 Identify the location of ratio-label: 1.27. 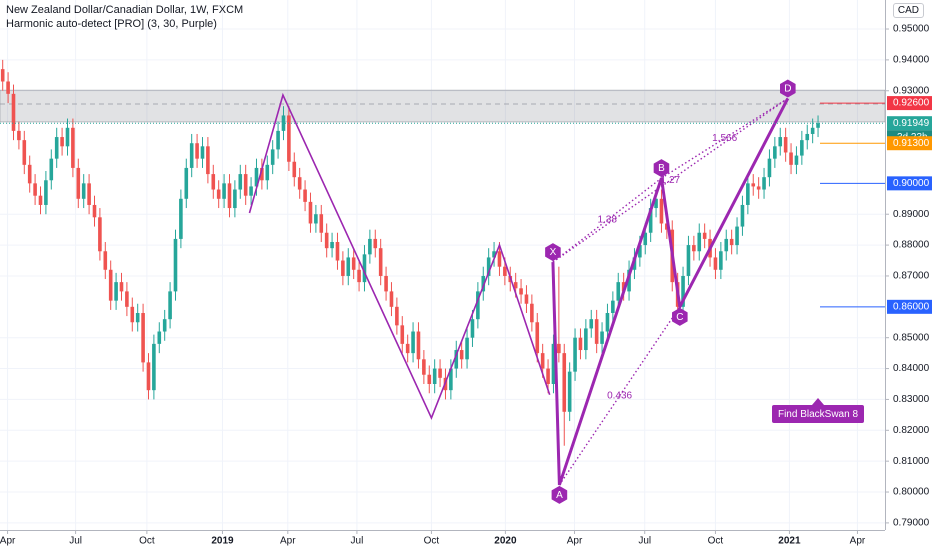
(671, 180).